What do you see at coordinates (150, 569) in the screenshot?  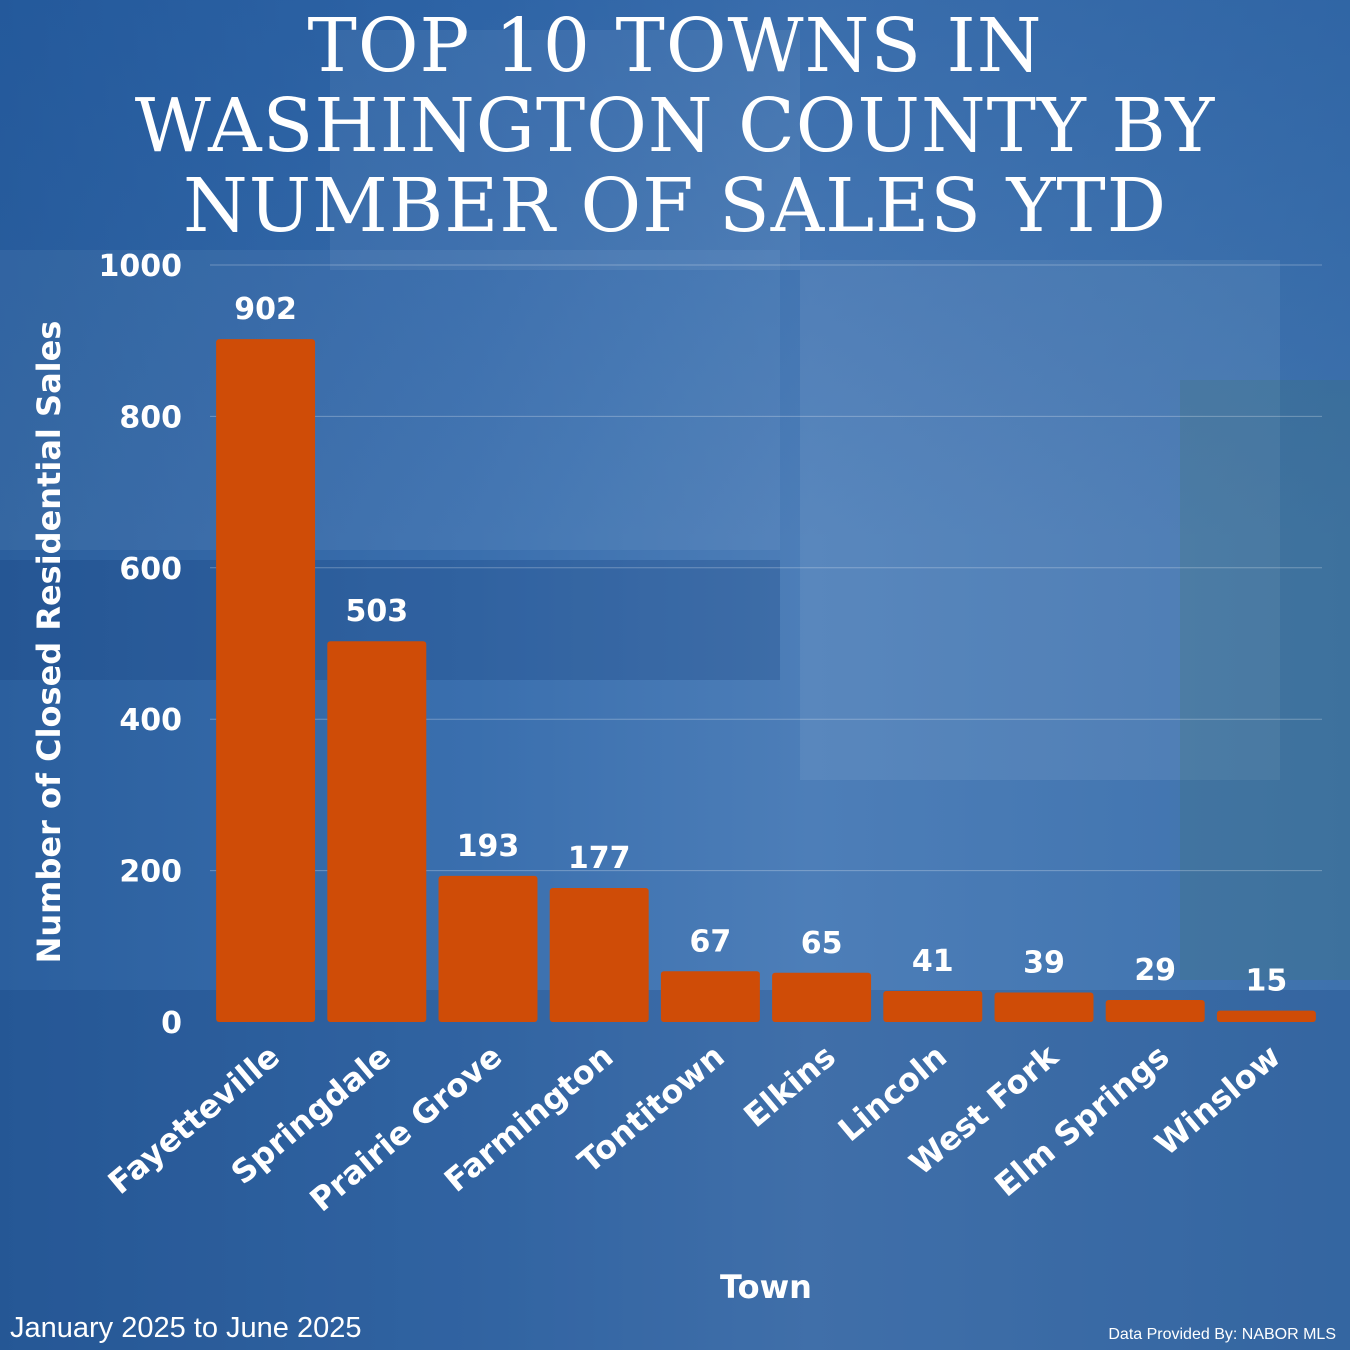 I see `y-tick-label: 600` at bounding box center [150, 569].